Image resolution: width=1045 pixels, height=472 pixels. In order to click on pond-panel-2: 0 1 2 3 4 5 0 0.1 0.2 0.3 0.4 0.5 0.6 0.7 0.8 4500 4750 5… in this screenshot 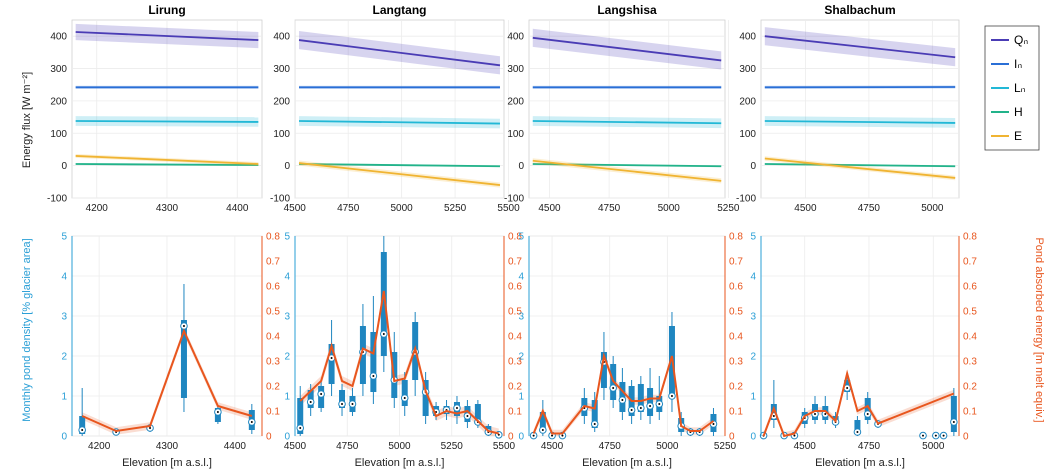, I will do `click(630, 351)`.